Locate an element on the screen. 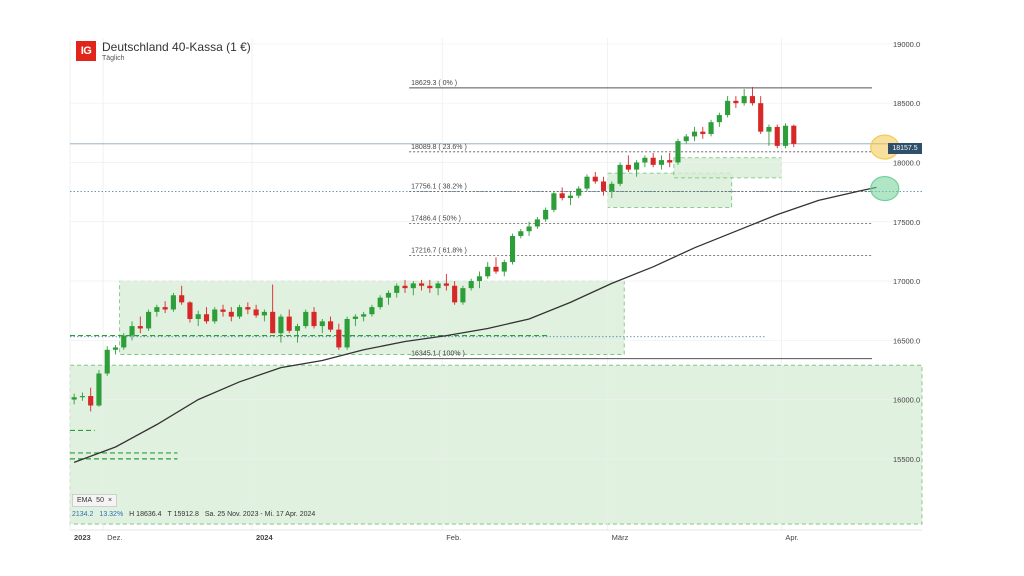 This screenshot has width=1024, height=576. ema-label: EMA is located at coordinates (85, 500).